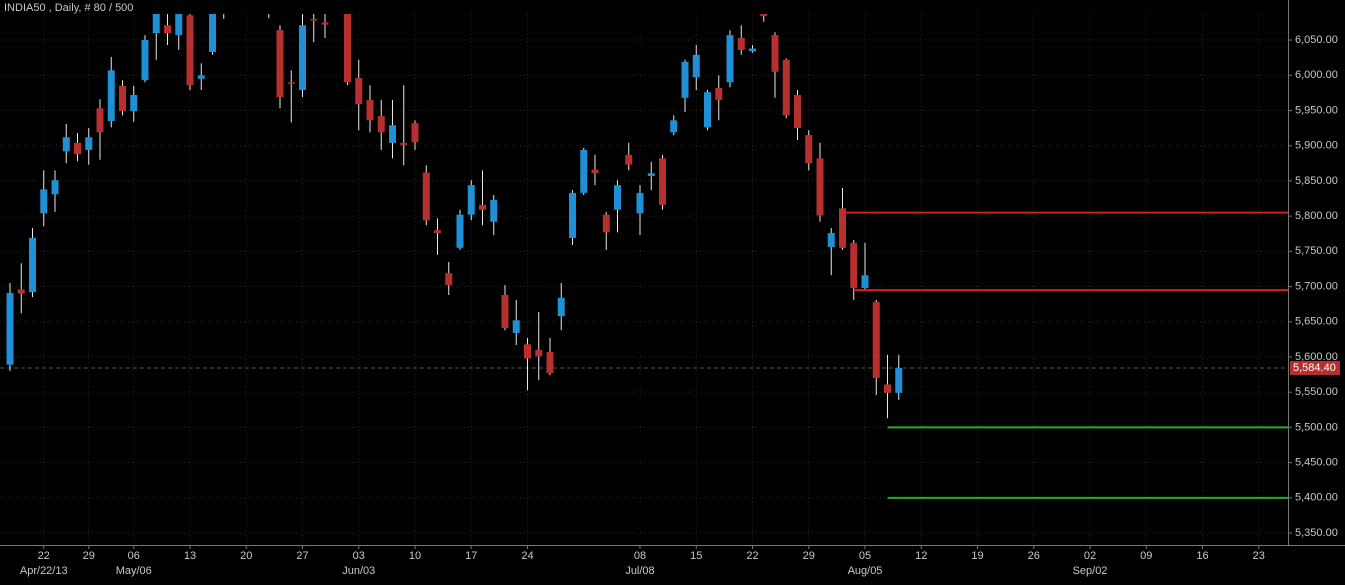  I want to click on period-label: Apr/22/13, so click(44, 571).